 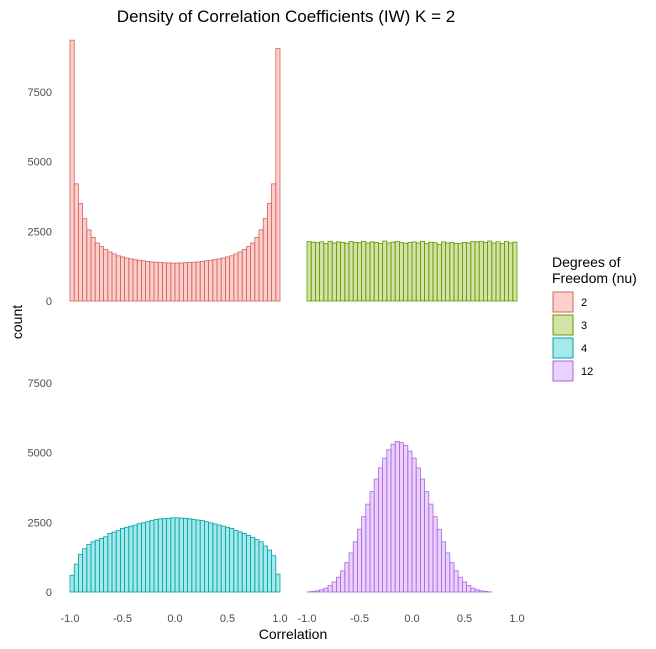 What do you see at coordinates (279, 619) in the screenshot?
I see `x-tick-label: 1.0` at bounding box center [279, 619].